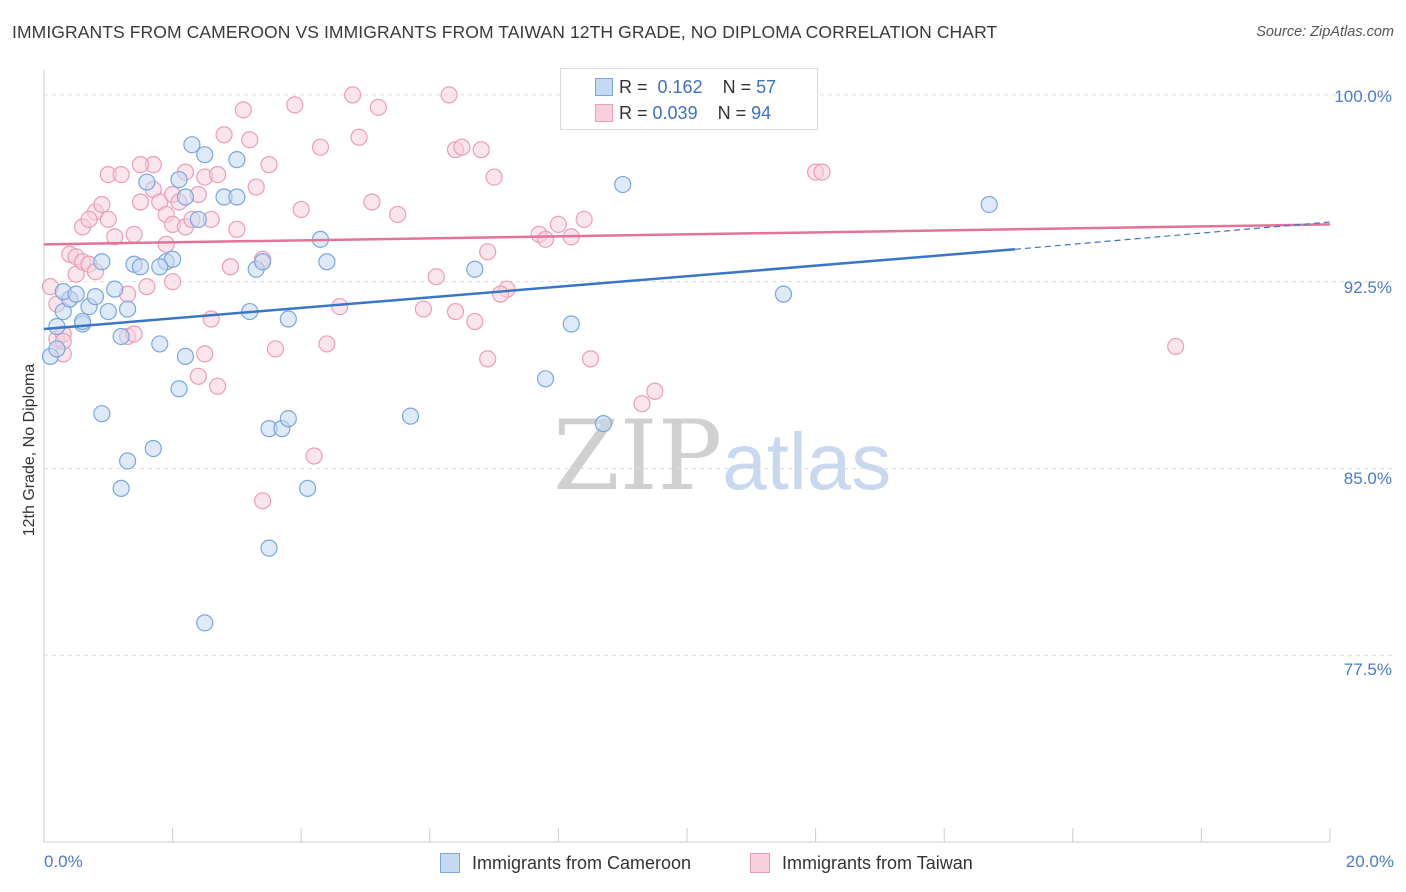 The height and width of the screenshot is (892, 1406). Describe the element at coordinates (529, 289) in the screenshot. I see `cameroon-trend-line` at that location.